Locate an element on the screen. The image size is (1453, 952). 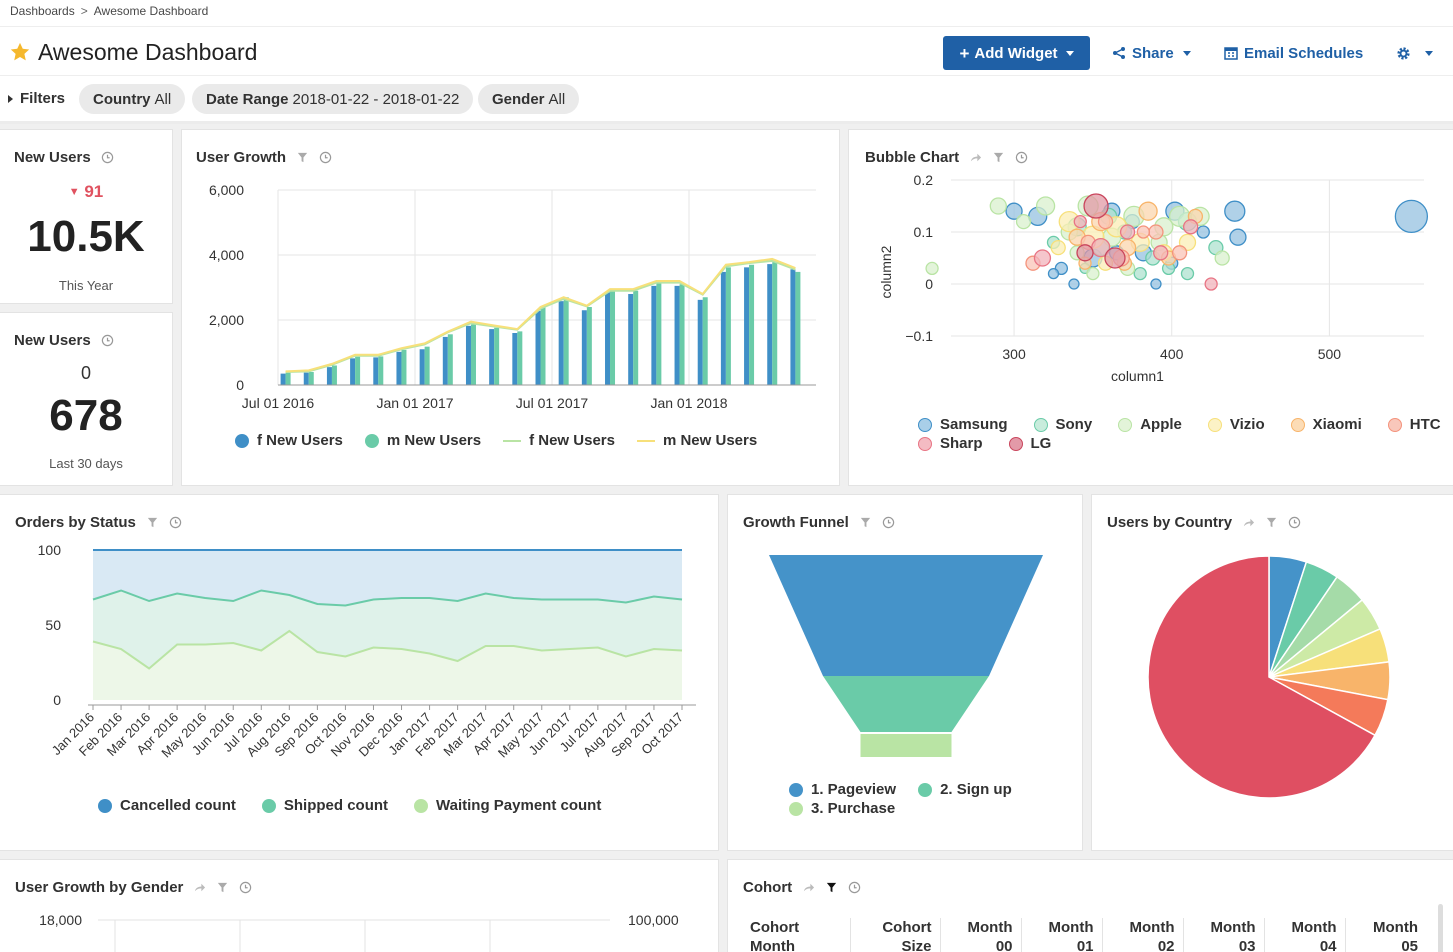
share-button: Share is located at coordinates (1151, 53).